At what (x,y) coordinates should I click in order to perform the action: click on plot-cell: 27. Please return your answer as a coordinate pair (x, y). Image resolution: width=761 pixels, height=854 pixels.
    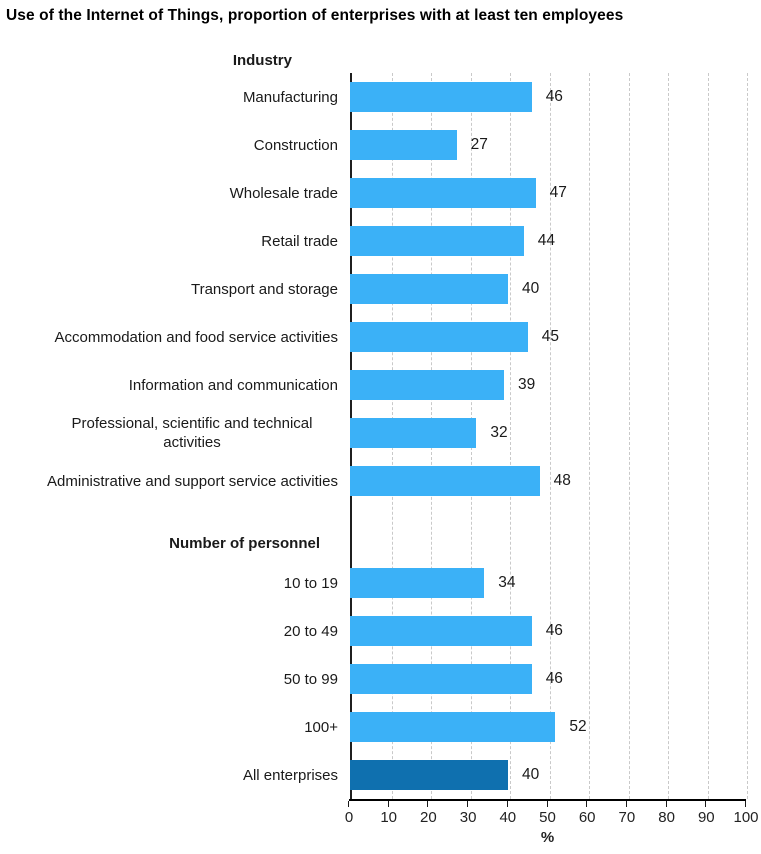
    Looking at the image, I should click on (547, 145).